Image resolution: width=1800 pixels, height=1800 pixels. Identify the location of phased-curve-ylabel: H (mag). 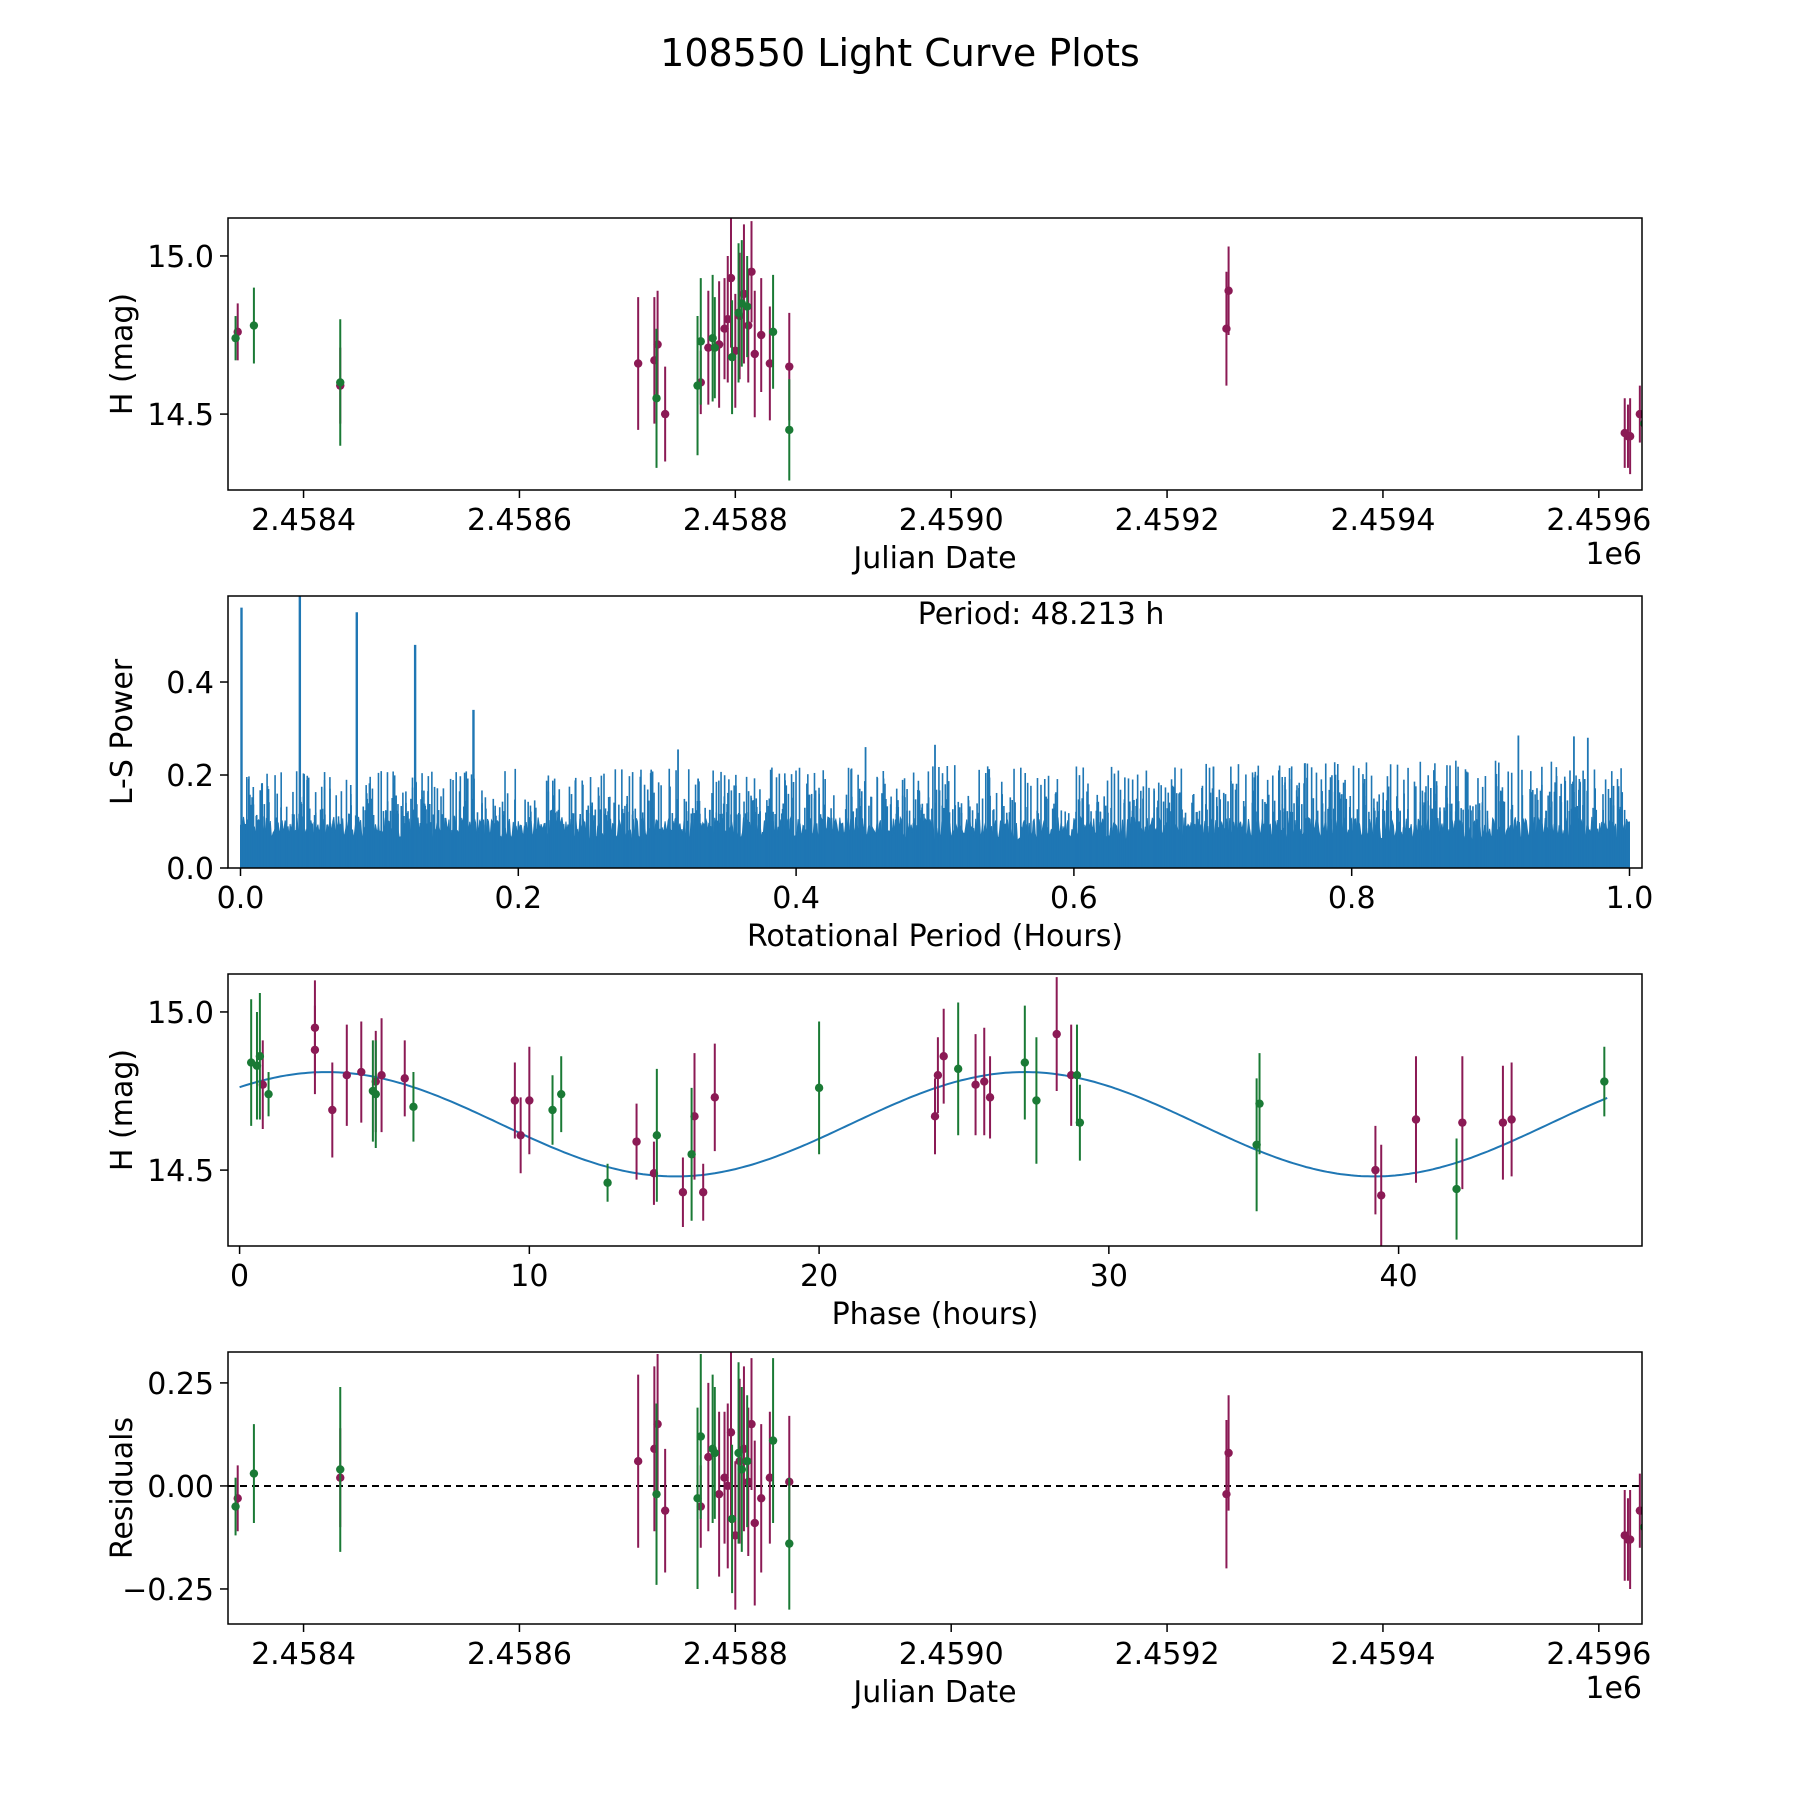
(122, 1110).